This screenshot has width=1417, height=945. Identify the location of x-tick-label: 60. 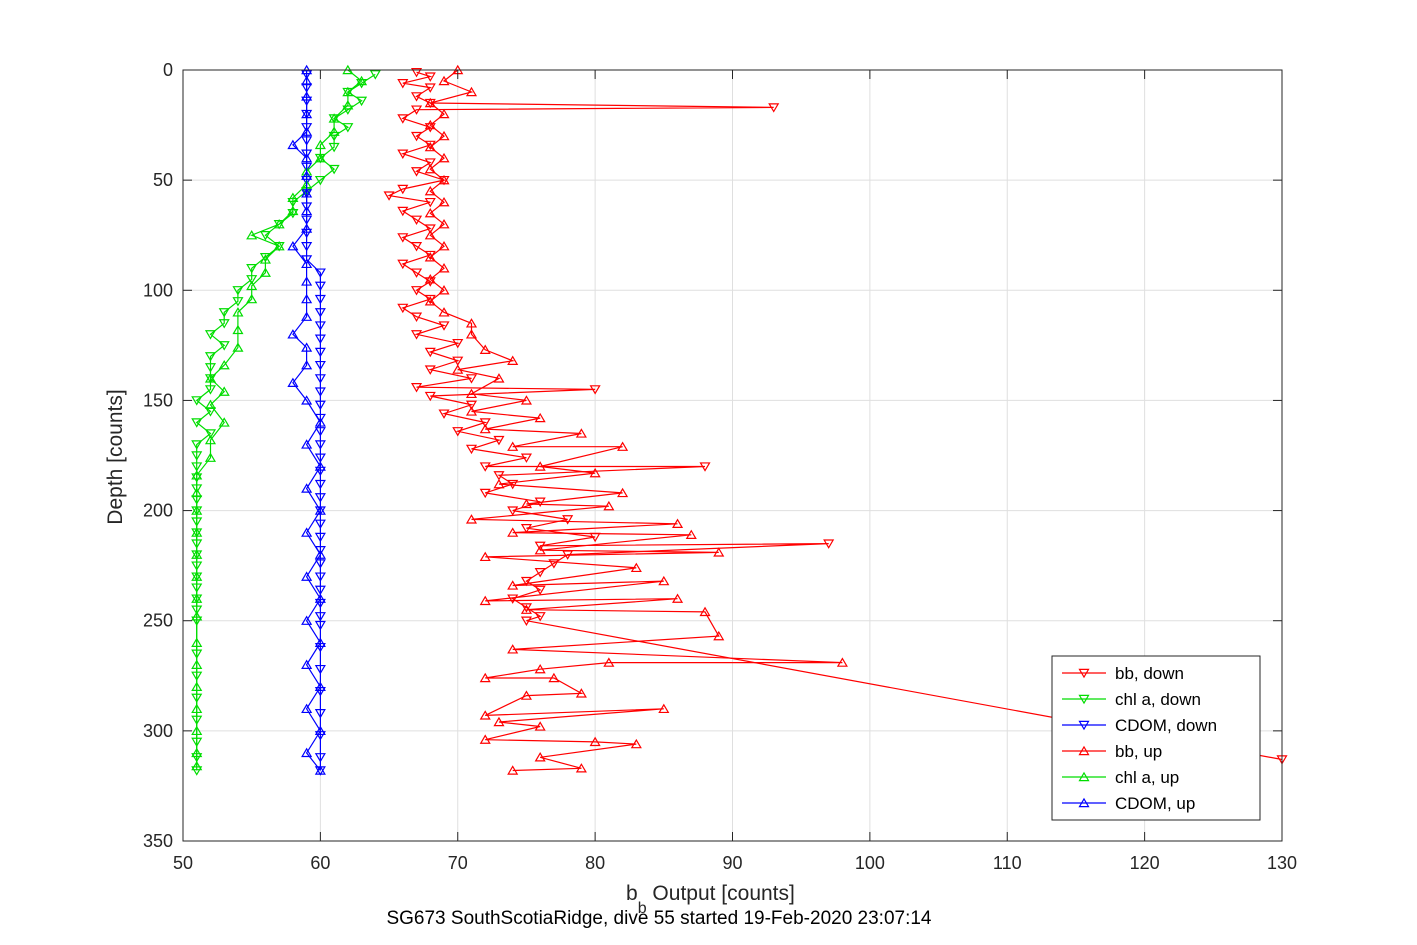
(320, 863).